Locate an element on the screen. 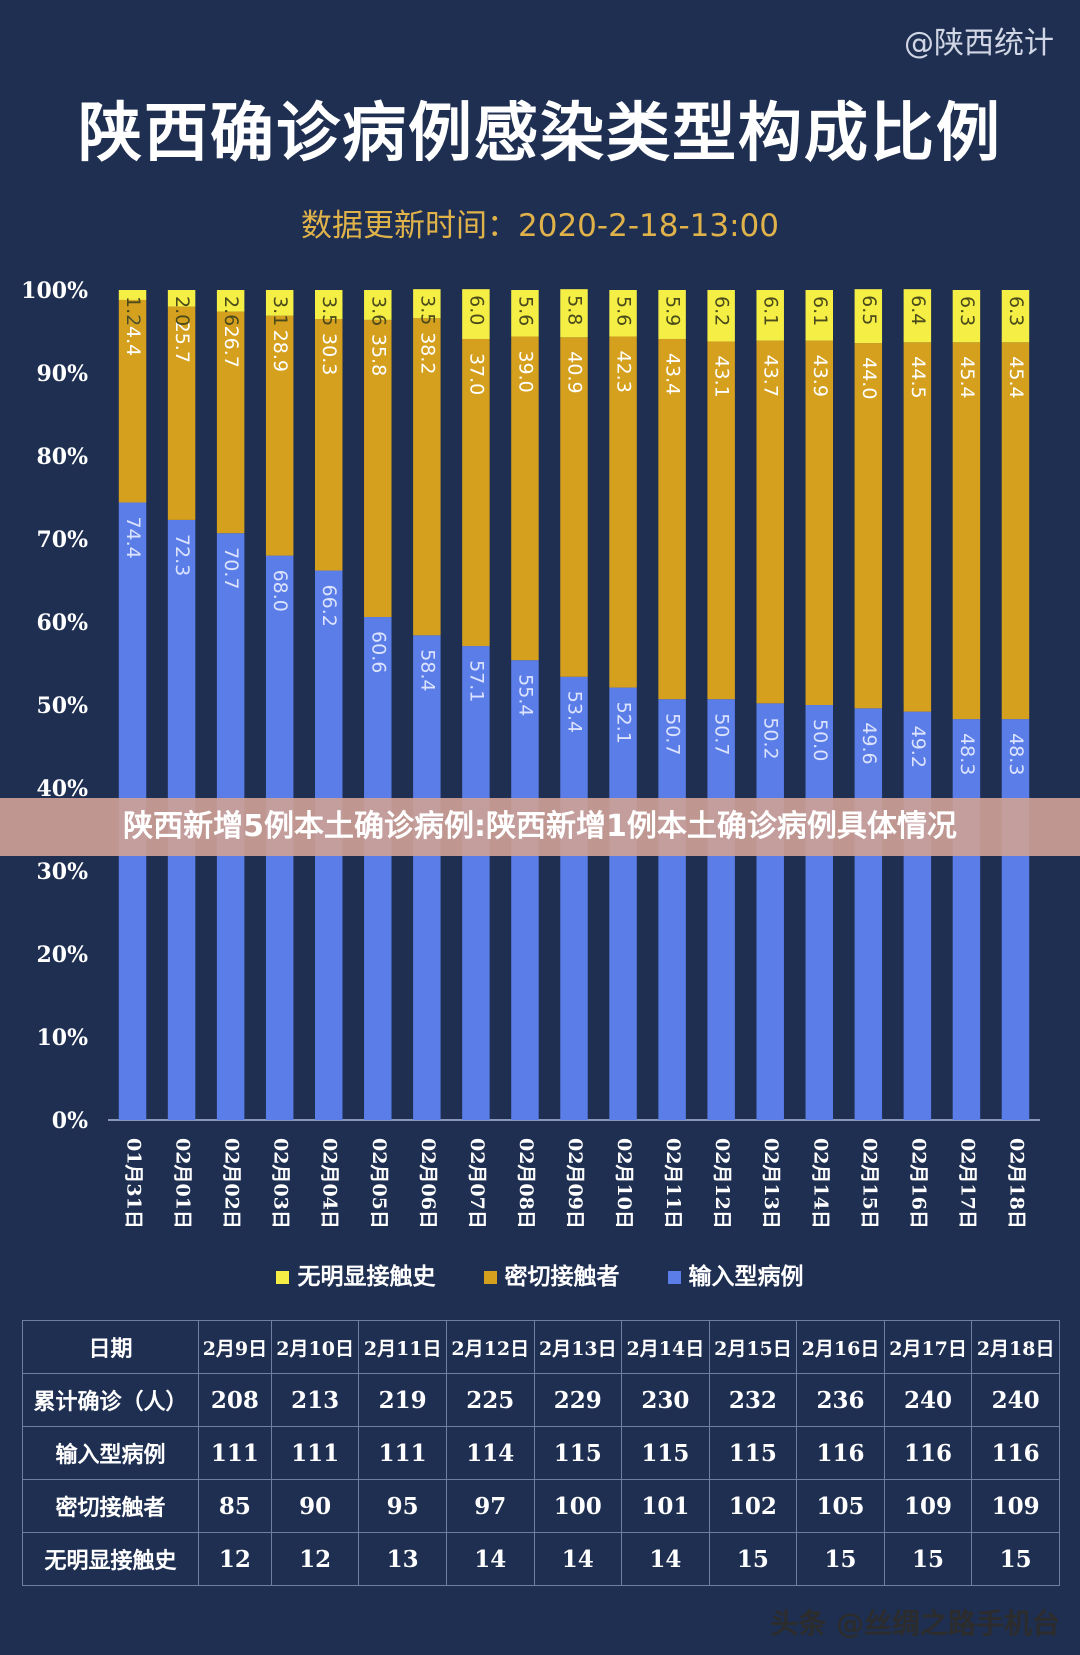 The height and width of the screenshot is (1655, 1080). data-label-close-contact: 35.8 is located at coordinates (378, 355).